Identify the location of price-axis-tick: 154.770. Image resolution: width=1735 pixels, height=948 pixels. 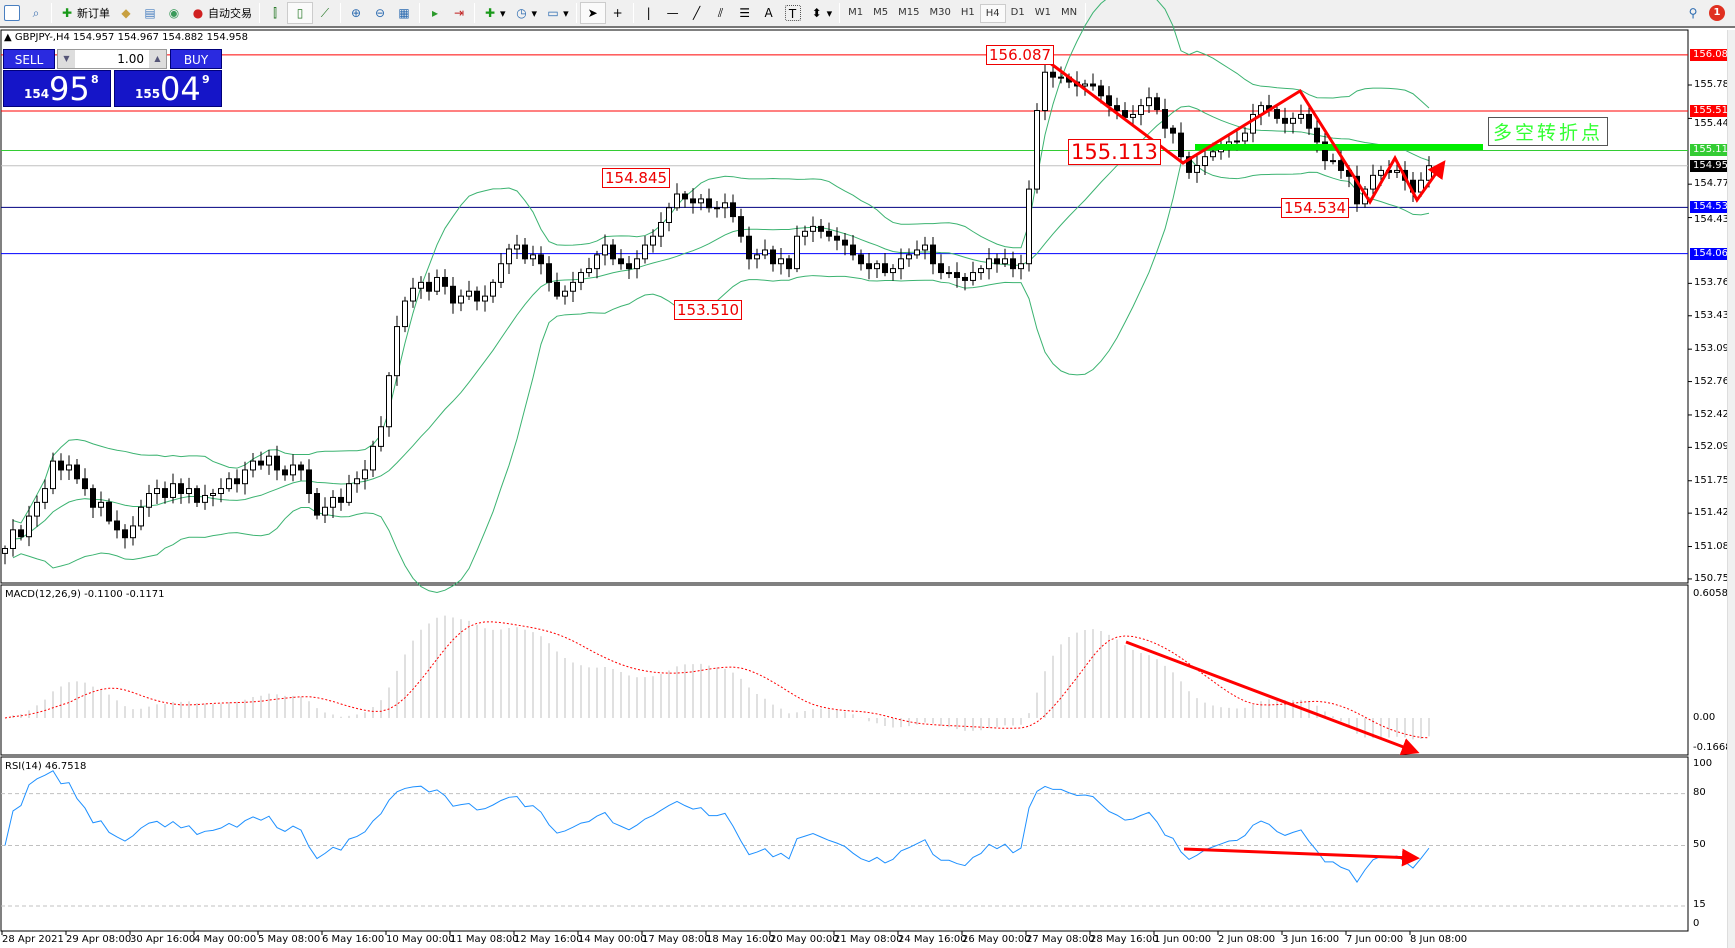
(1714, 184).